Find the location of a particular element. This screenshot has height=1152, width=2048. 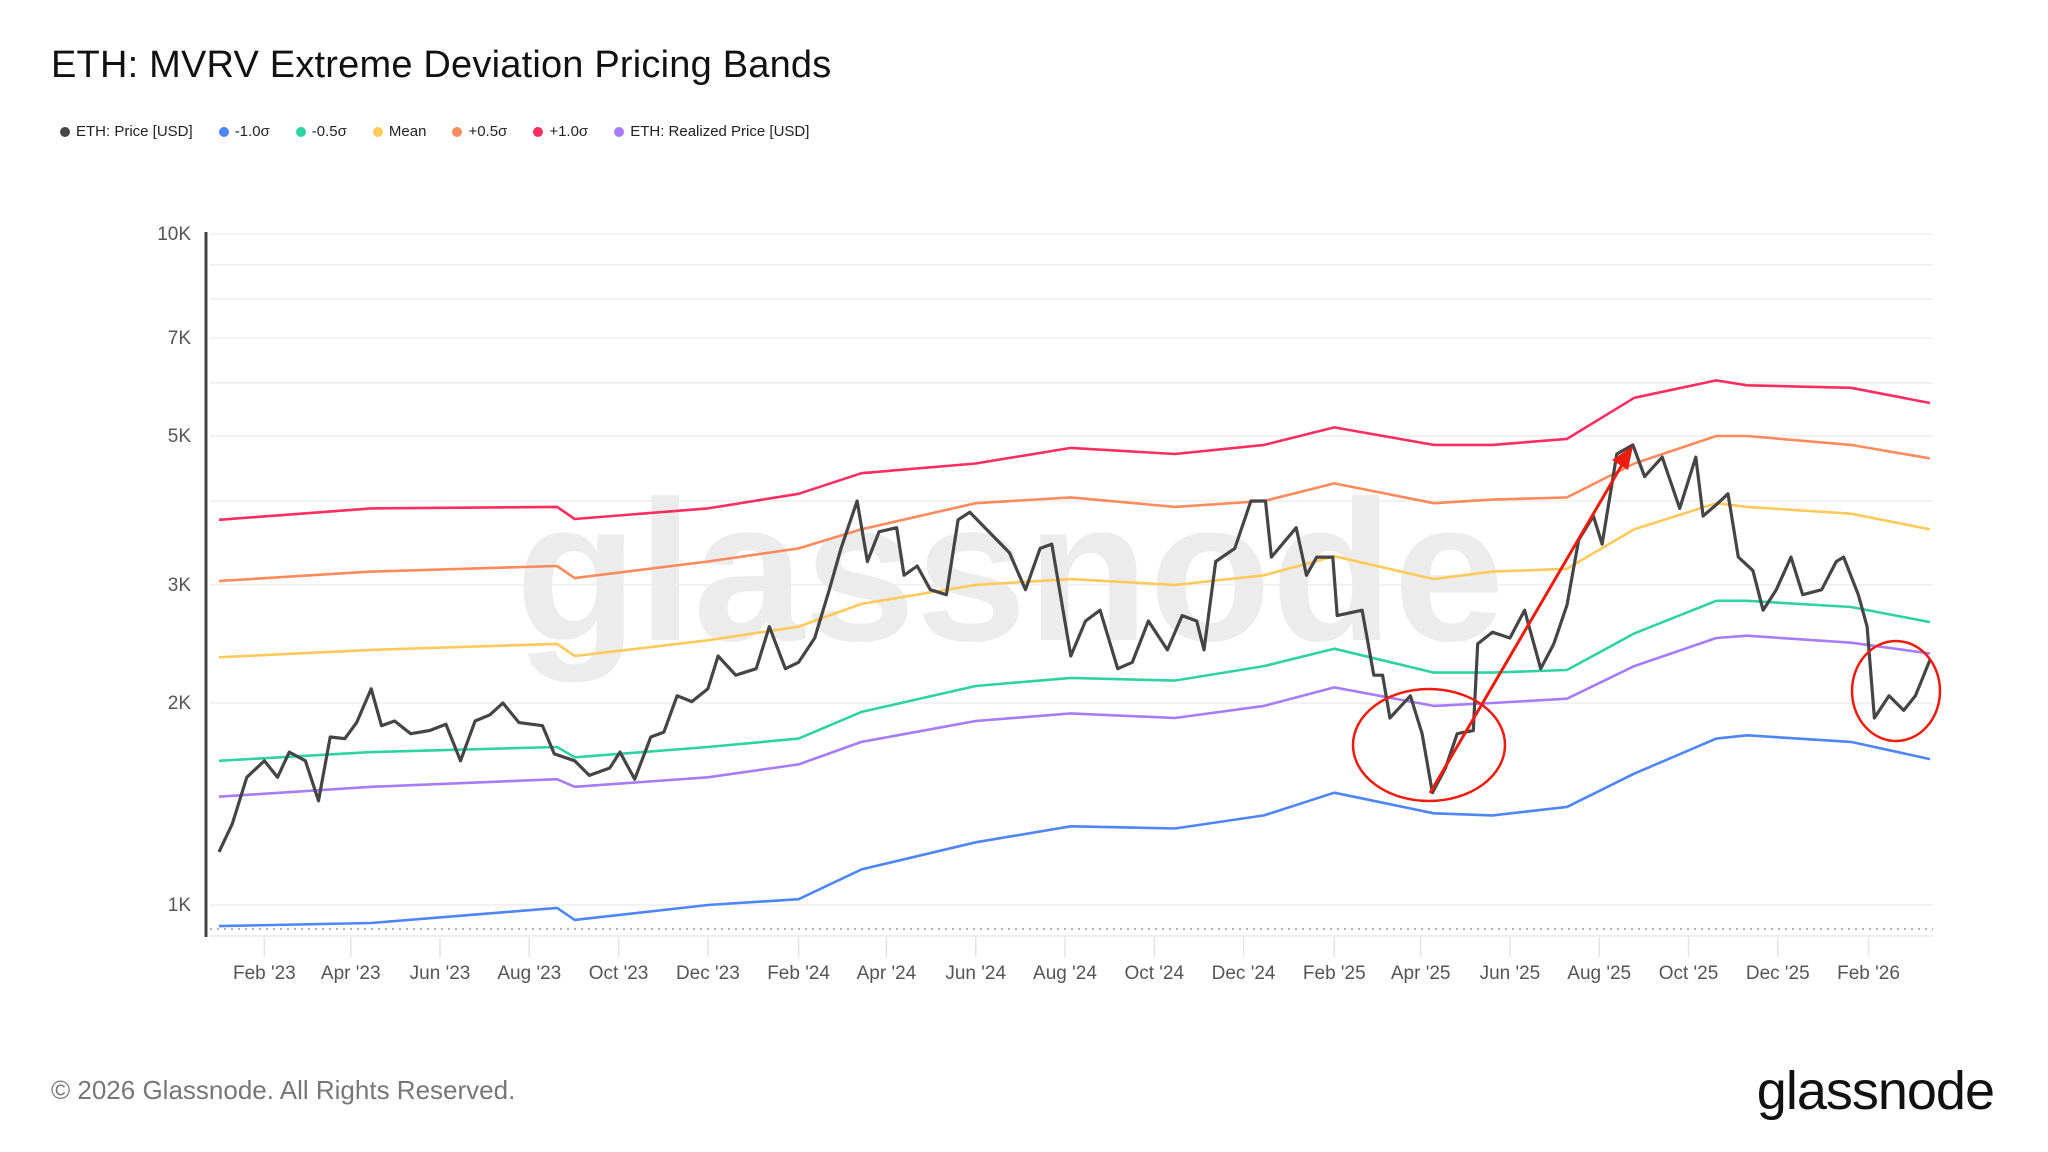

legend-item-plus-half-sigma: +0.5σ is located at coordinates (479, 131).